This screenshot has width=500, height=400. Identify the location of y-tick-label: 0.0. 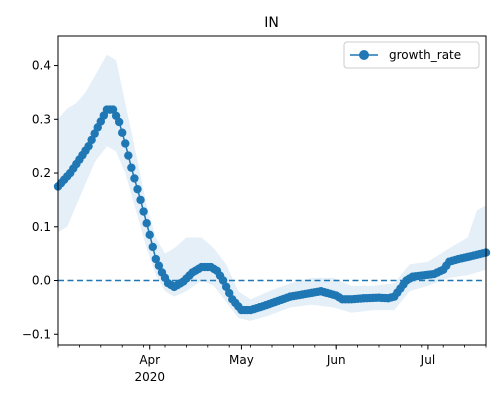
(41, 281).